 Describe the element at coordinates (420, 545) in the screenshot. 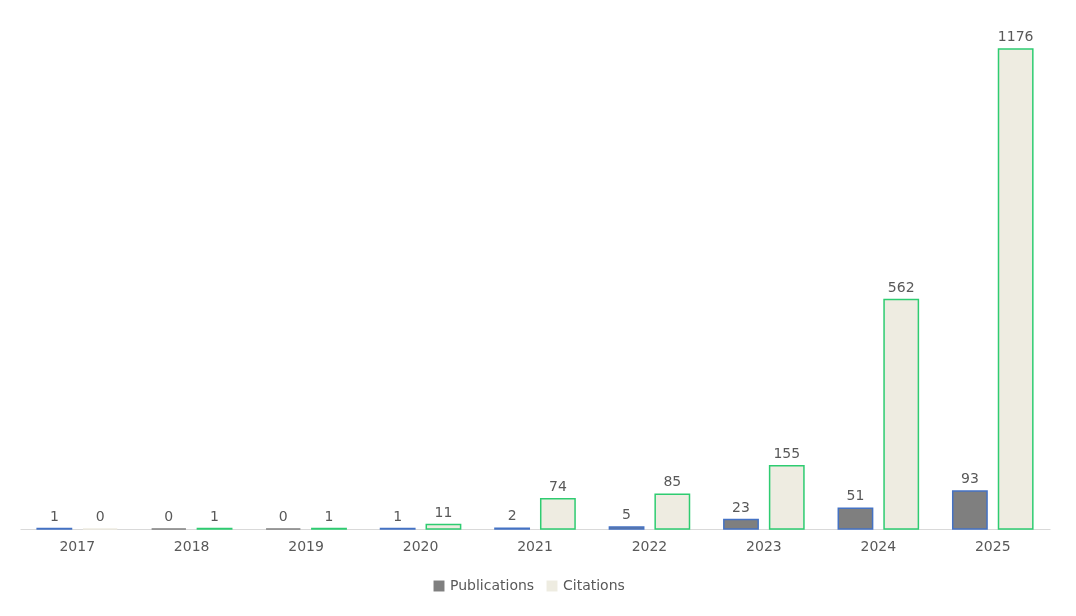

I see `x-tick-label: 2020` at that location.